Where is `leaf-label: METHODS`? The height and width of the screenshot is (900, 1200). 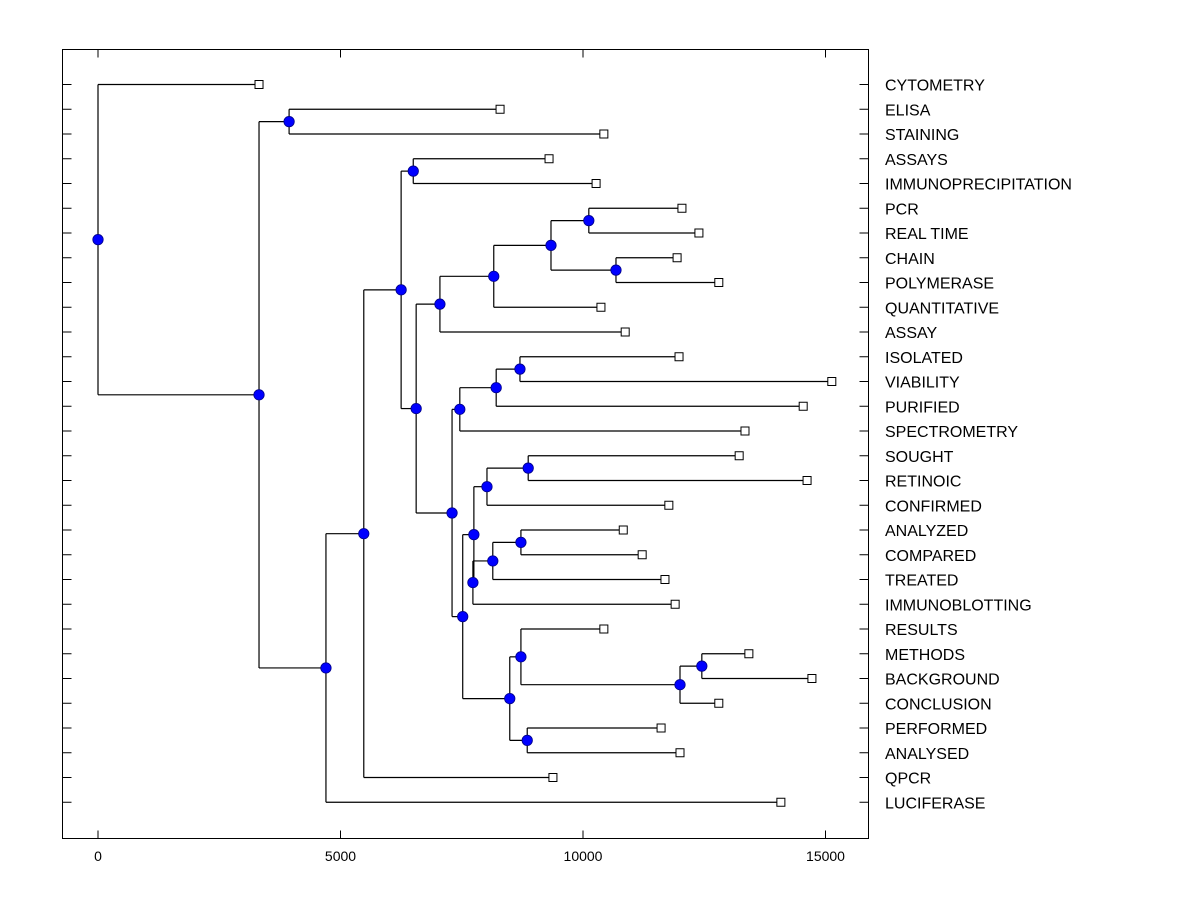
leaf-label: METHODS is located at coordinates (925, 655).